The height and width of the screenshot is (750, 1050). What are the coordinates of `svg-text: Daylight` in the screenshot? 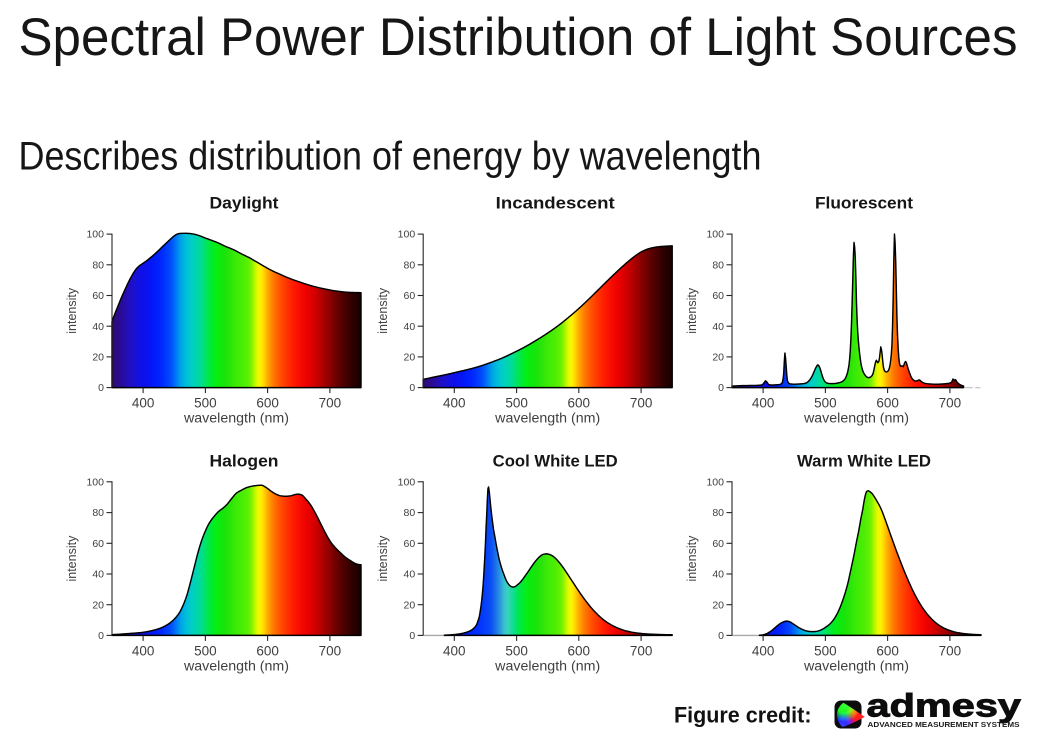 It's located at (245, 204).